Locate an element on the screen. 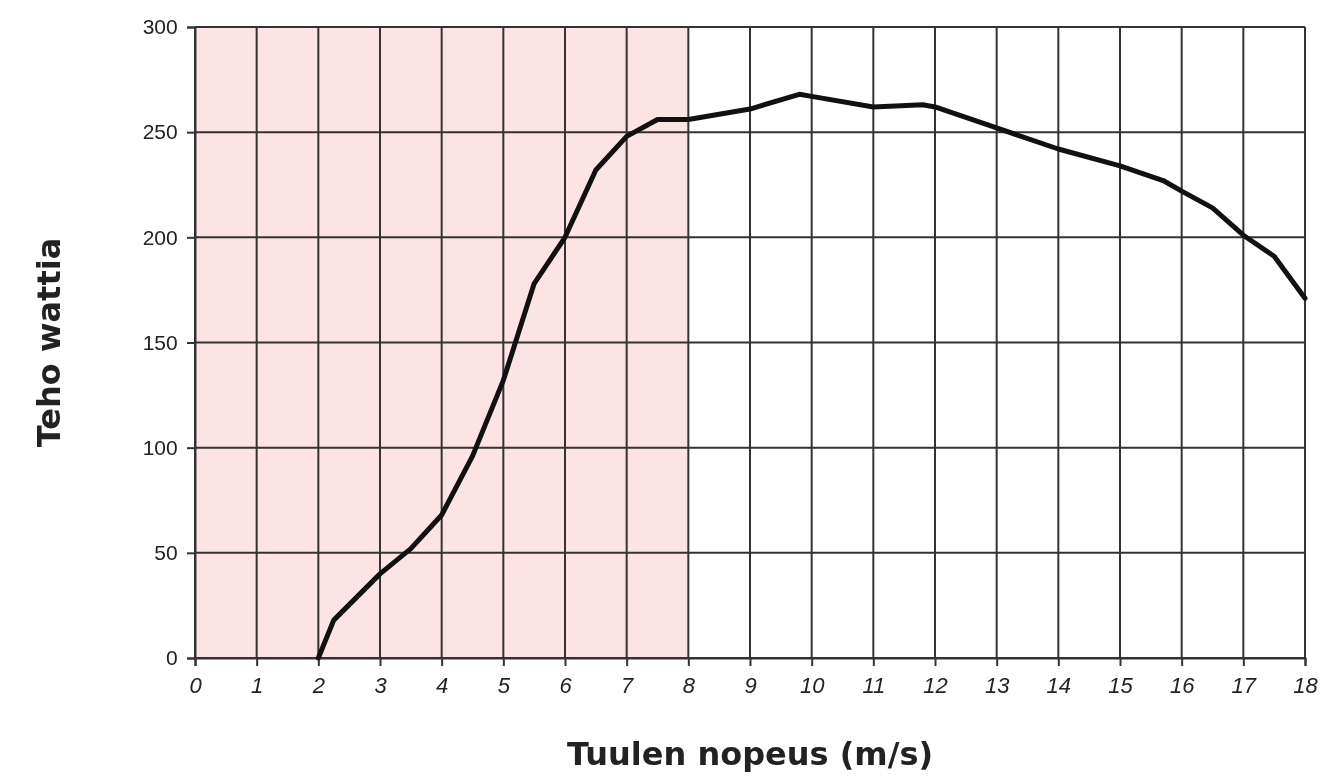 The width and height of the screenshot is (1342, 777). x-tick-label: 16 is located at coordinates (1182, 686).